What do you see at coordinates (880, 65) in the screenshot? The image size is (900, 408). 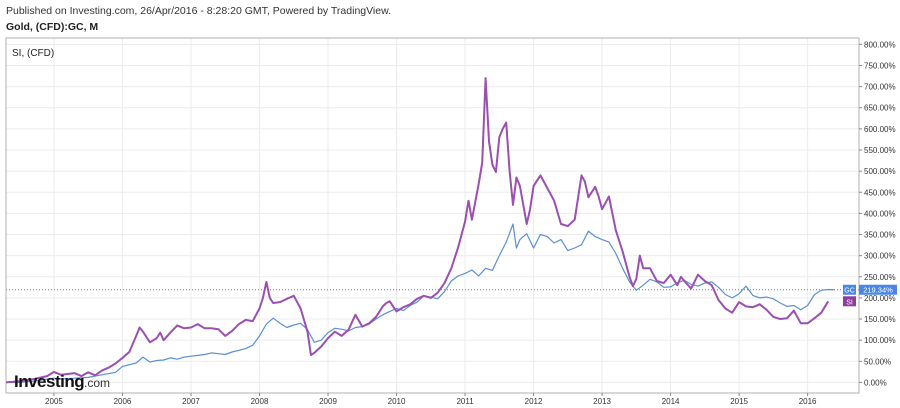 I see `y-tick-label: 750.00%` at bounding box center [880, 65].